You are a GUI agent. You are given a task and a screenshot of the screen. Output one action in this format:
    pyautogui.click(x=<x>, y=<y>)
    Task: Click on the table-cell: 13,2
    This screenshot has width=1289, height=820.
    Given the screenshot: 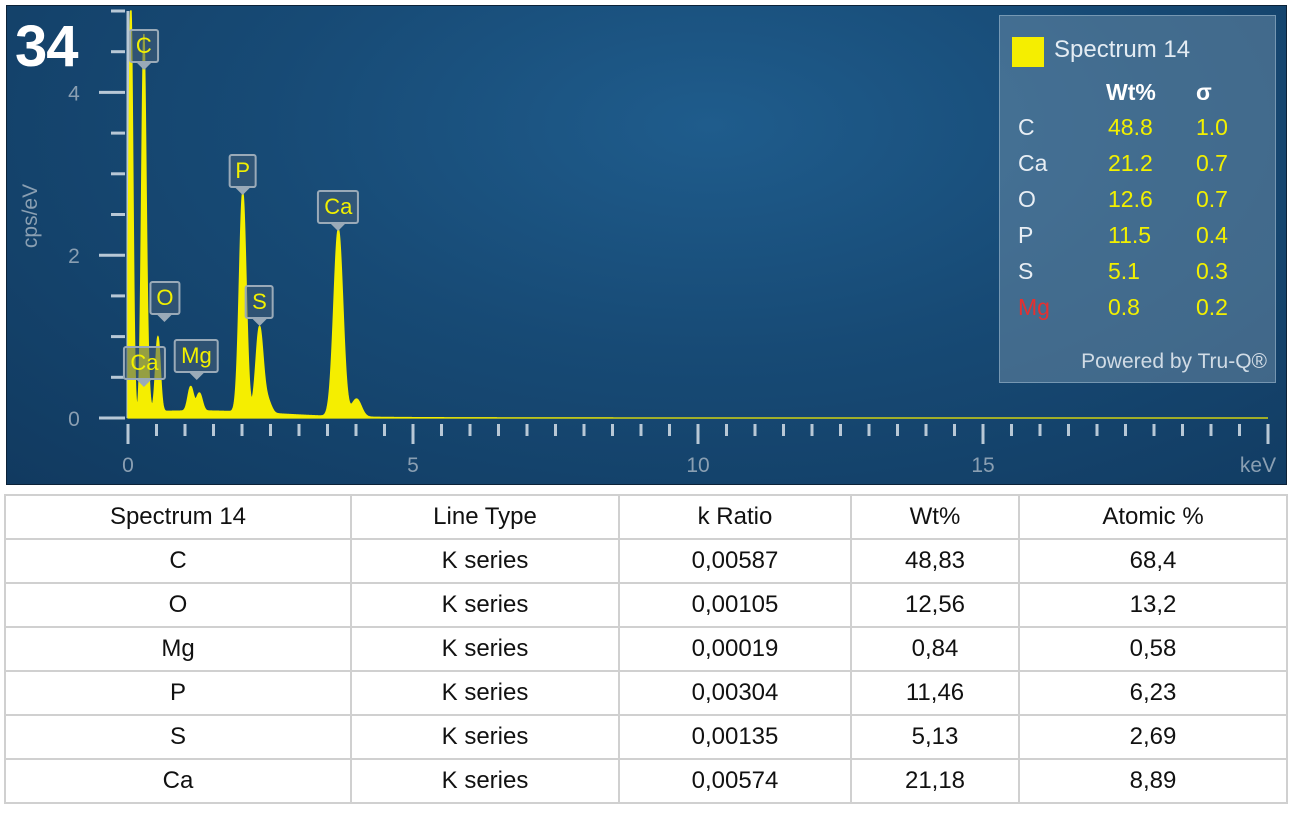 What is the action you would take?
    pyautogui.click(x=1153, y=605)
    